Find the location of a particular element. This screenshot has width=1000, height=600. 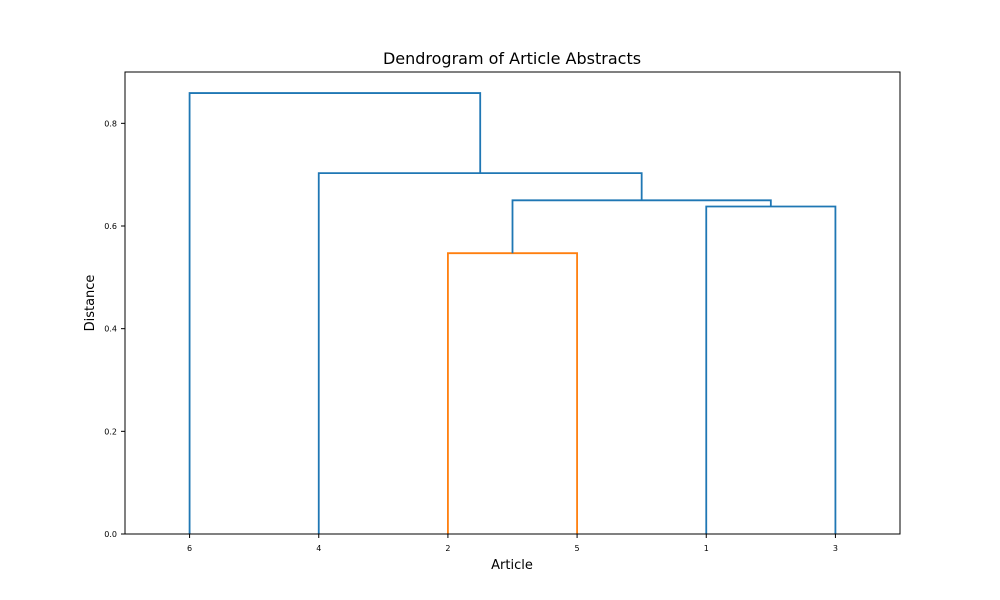

x-tick-label: 5 is located at coordinates (577, 548).